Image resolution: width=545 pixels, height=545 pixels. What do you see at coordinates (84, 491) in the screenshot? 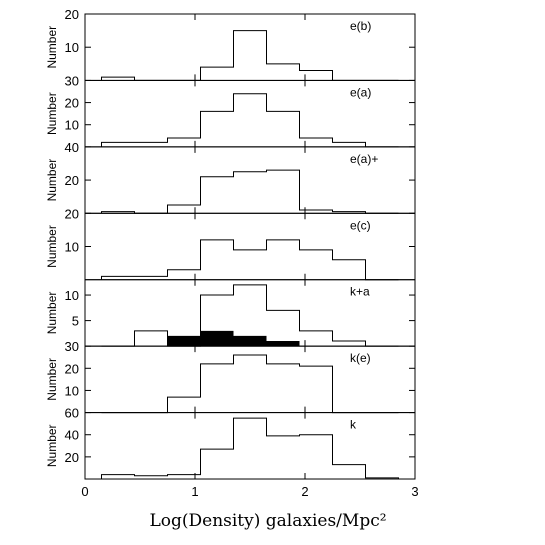
I see `x-tick-label: 0` at bounding box center [84, 491].